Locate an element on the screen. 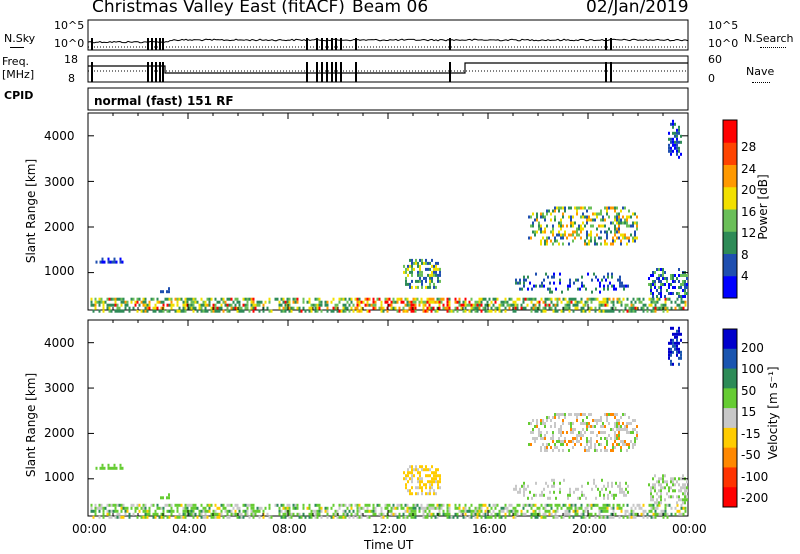 This screenshot has height=554, width=800. velocity-tick-neg100: -100 is located at coordinates (755, 477).